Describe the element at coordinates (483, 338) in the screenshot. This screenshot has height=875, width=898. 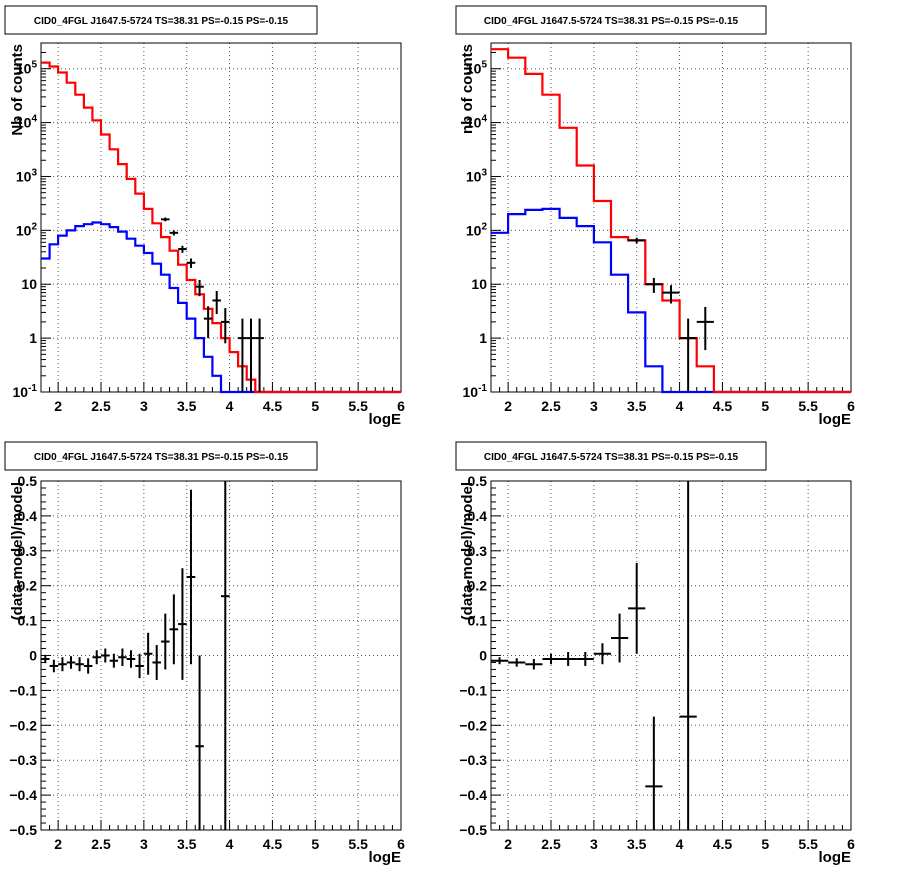
I see `y-tick-label: 1` at that location.